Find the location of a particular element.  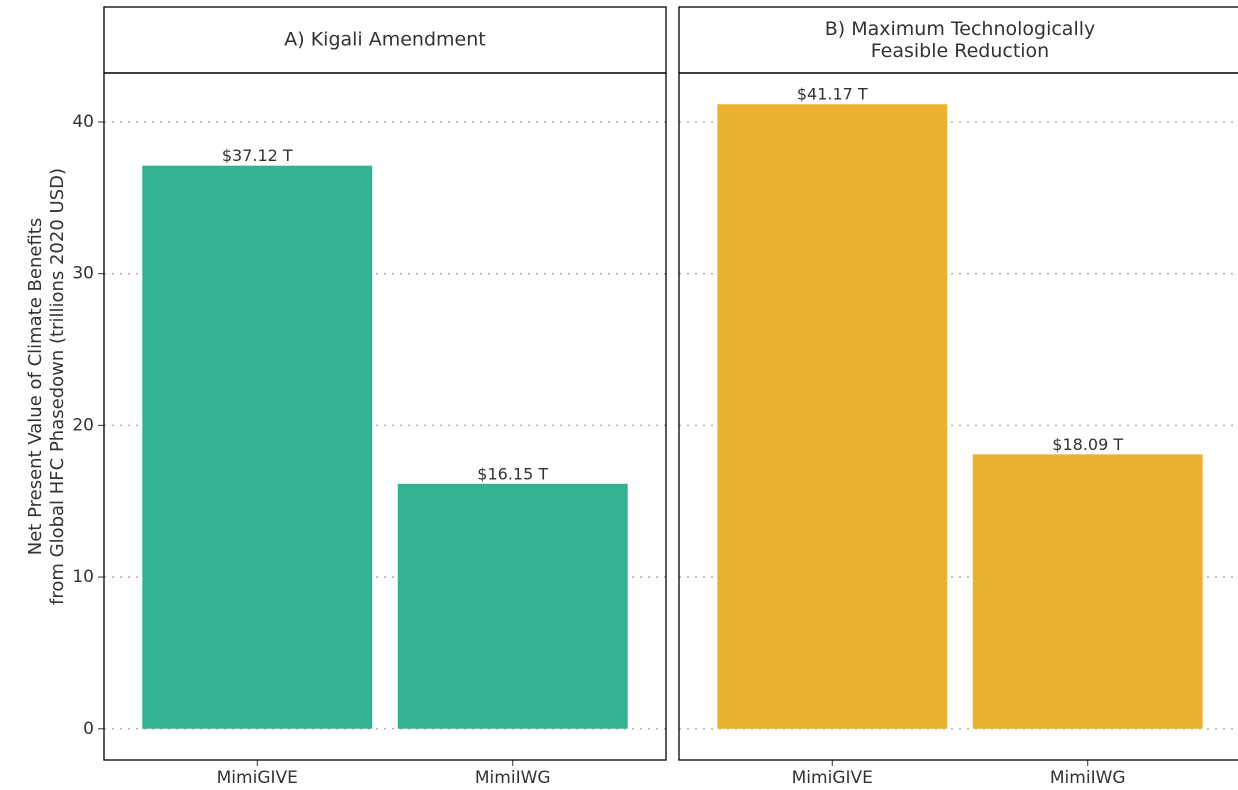

value-label: $16.15 T is located at coordinates (512, 473).